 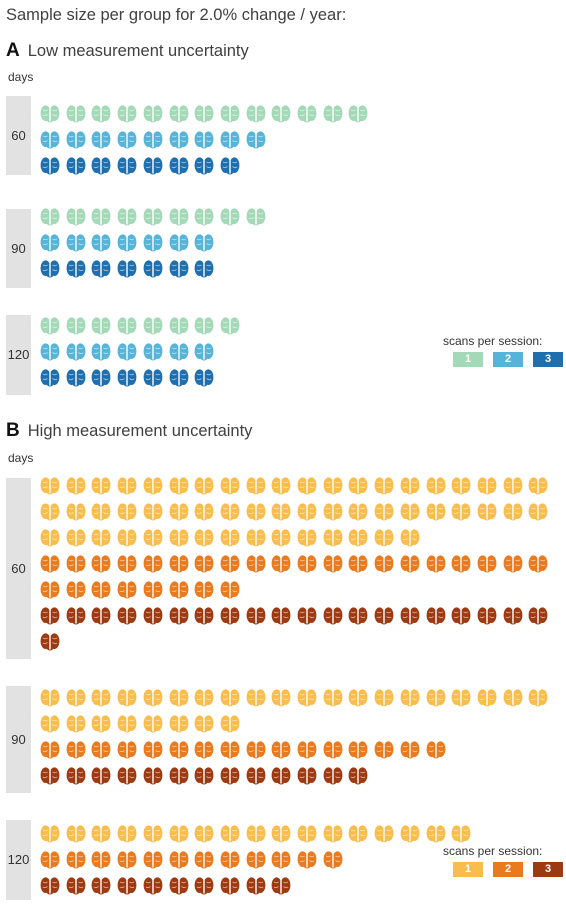 I want to click on group-days-label: 60, so click(x=18, y=135).